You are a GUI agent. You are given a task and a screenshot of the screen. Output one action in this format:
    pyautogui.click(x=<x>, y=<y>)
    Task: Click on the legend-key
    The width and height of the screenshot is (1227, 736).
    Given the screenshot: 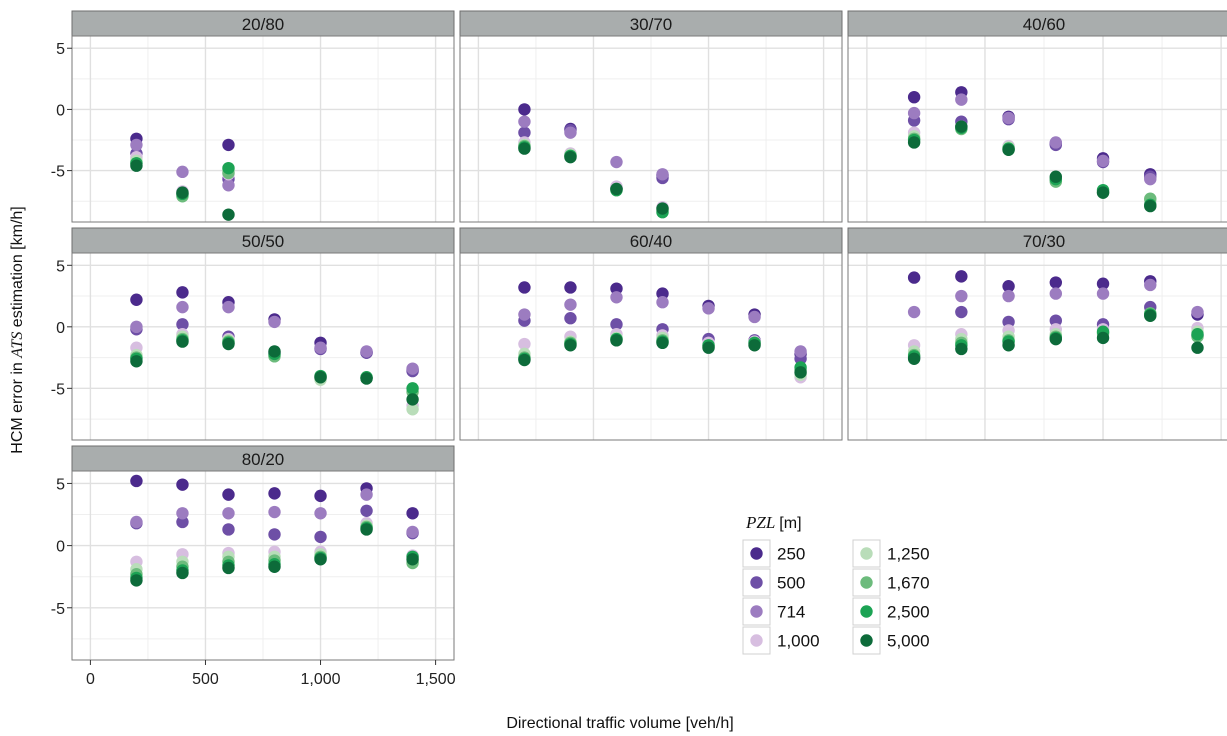 What is the action you would take?
    pyautogui.click(x=866, y=611)
    